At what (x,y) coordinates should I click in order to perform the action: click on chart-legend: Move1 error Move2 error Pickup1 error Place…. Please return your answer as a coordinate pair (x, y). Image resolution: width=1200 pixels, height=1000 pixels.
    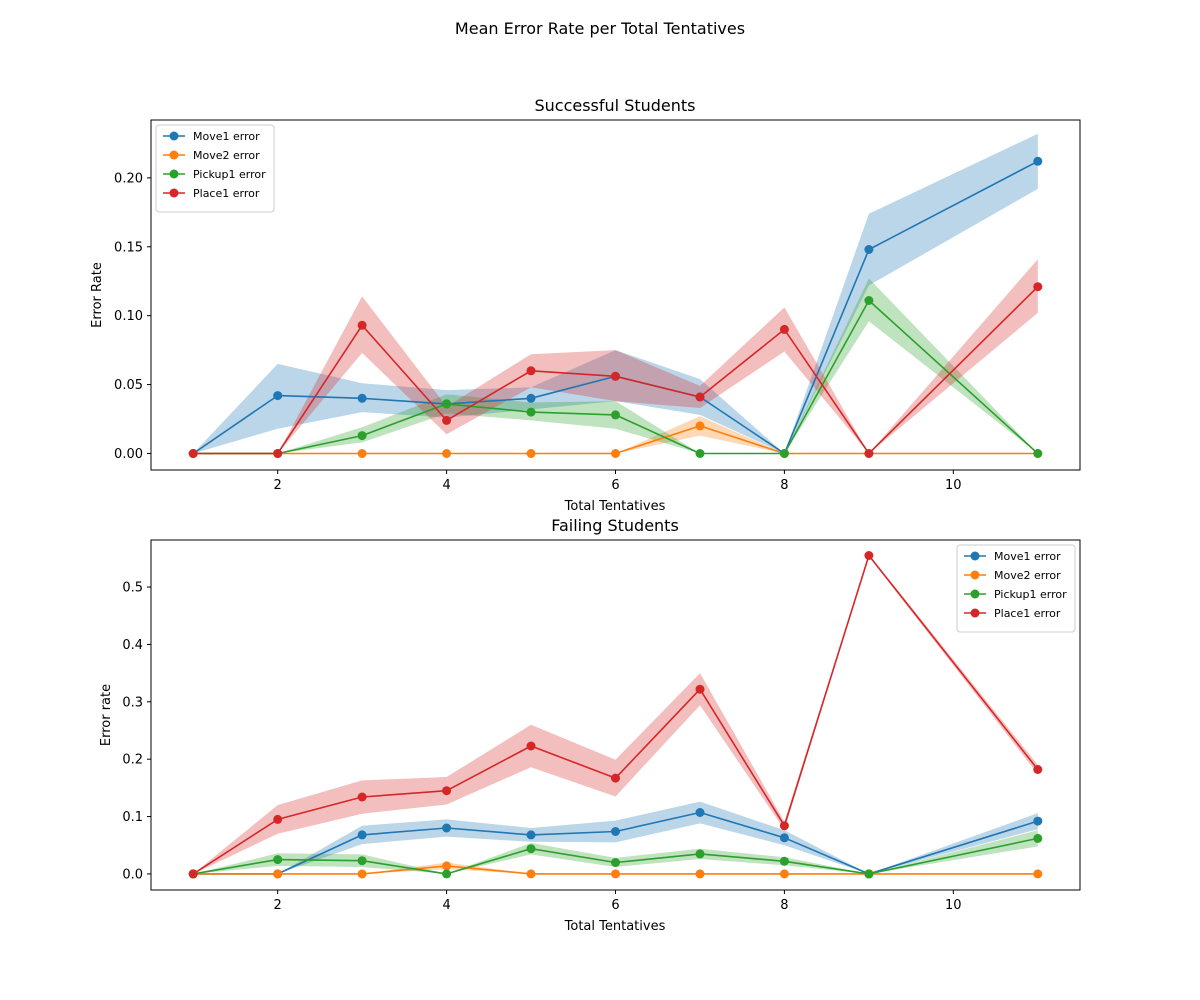
    Looking at the image, I should click on (1016, 588).